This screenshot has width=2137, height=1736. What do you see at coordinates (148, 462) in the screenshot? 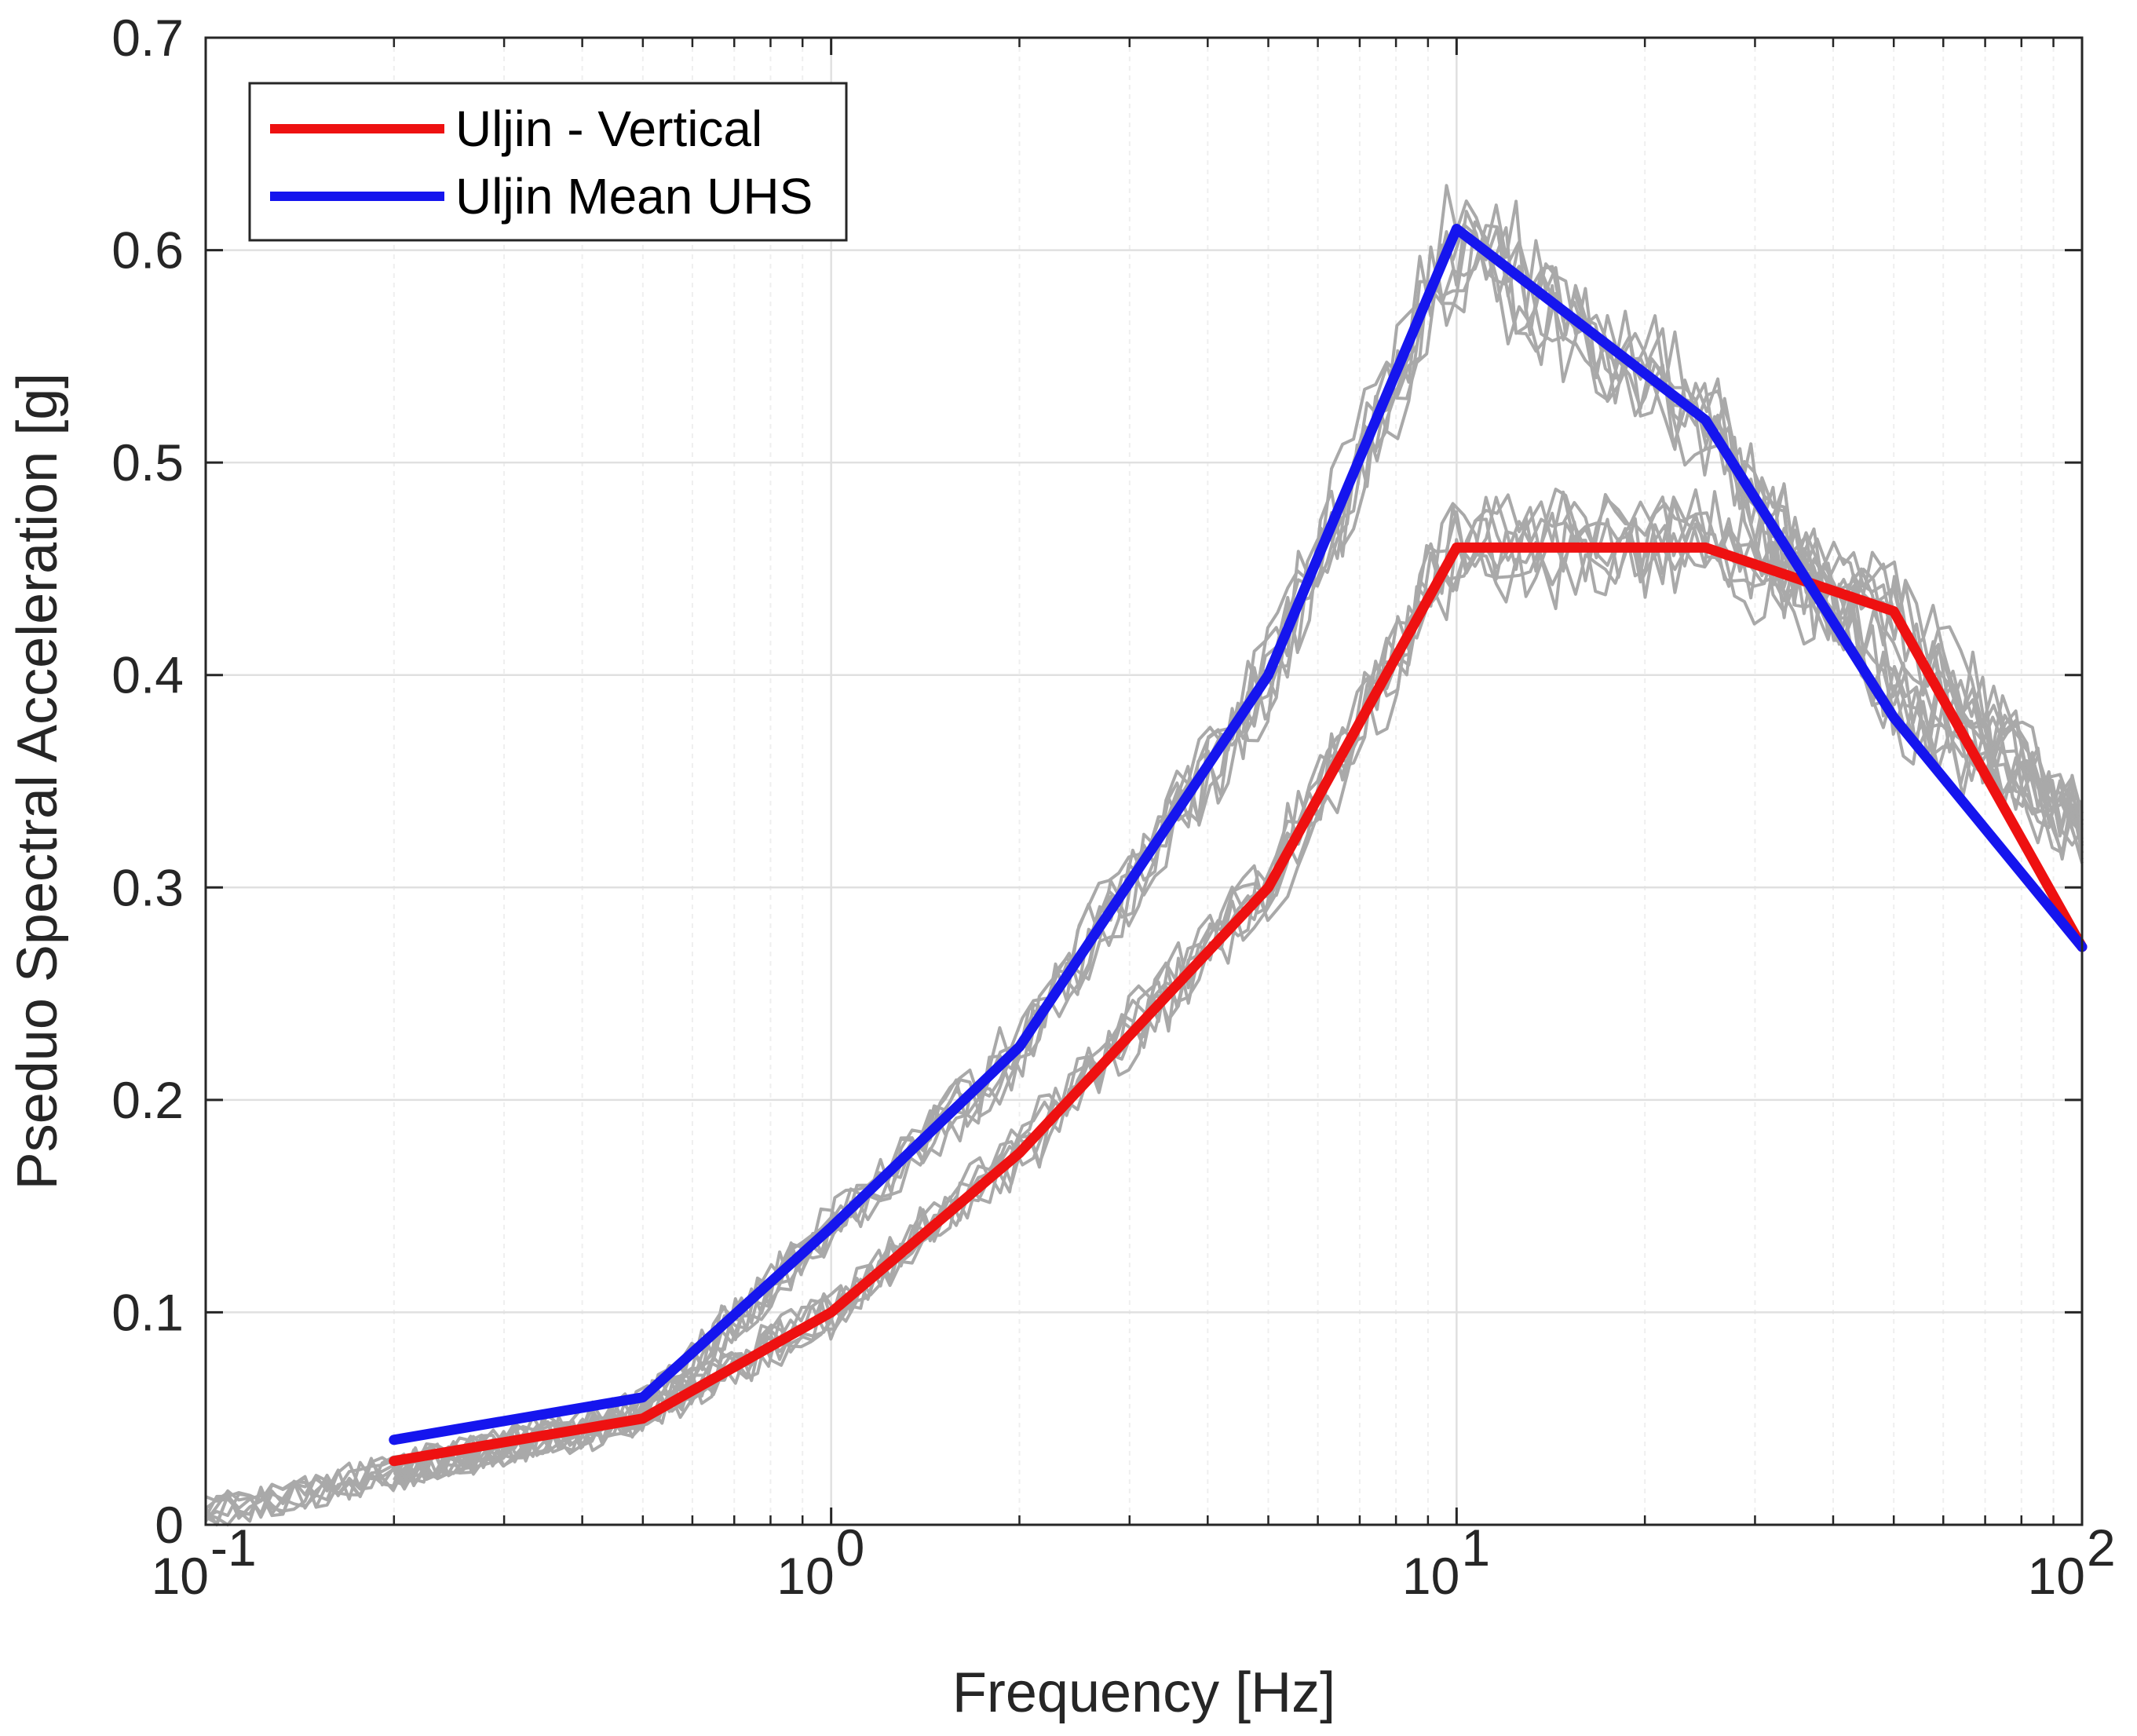
I see `y-tick-label: 0.5` at bounding box center [148, 462].